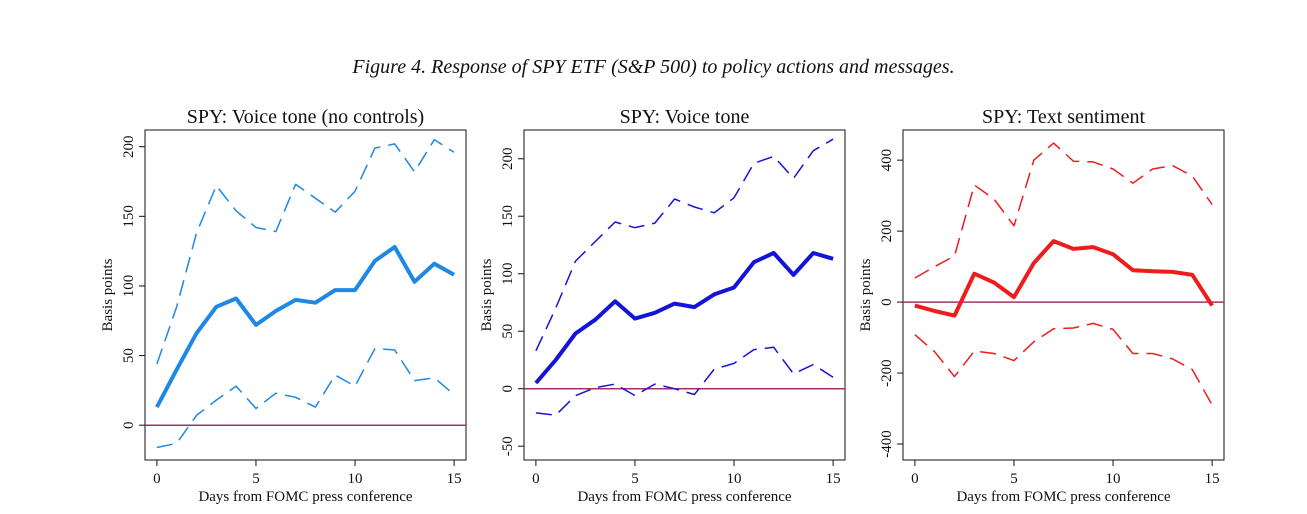  I want to click on y-tick-label: -50, so click(508, 446).